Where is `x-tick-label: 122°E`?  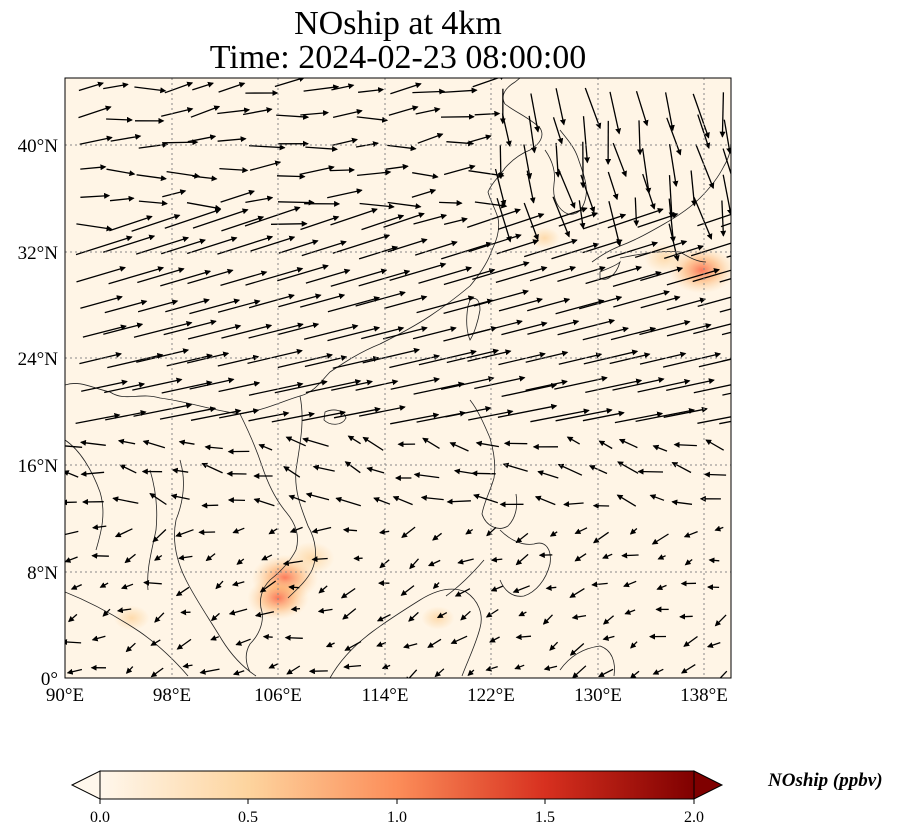
x-tick-label: 122°E is located at coordinates (491, 695).